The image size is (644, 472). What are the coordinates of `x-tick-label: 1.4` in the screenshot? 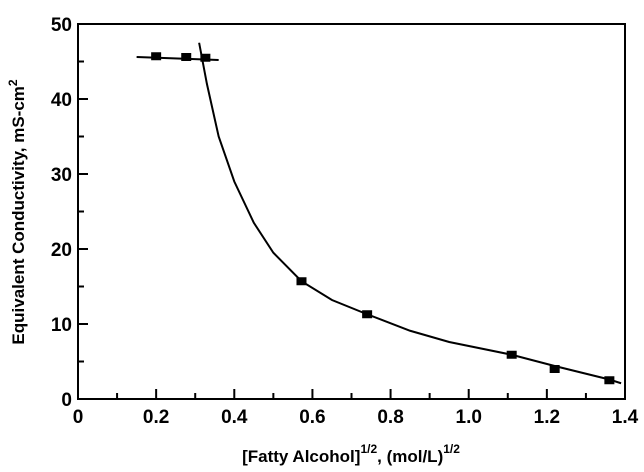 It's located at (625, 417).